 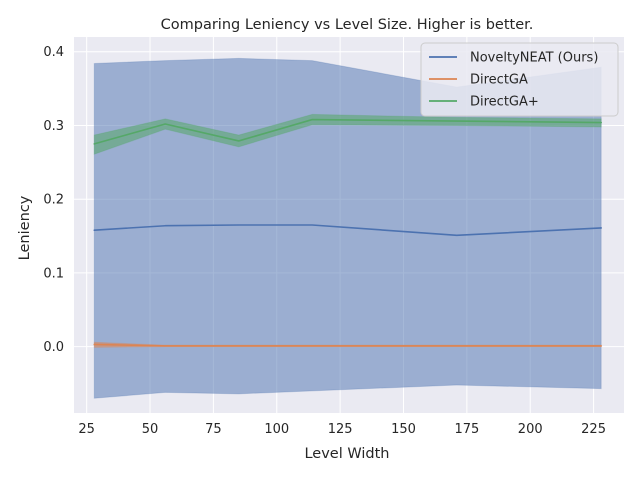 What do you see at coordinates (499, 80) in the screenshot?
I see `legend-label-1: DirectGA` at bounding box center [499, 80].